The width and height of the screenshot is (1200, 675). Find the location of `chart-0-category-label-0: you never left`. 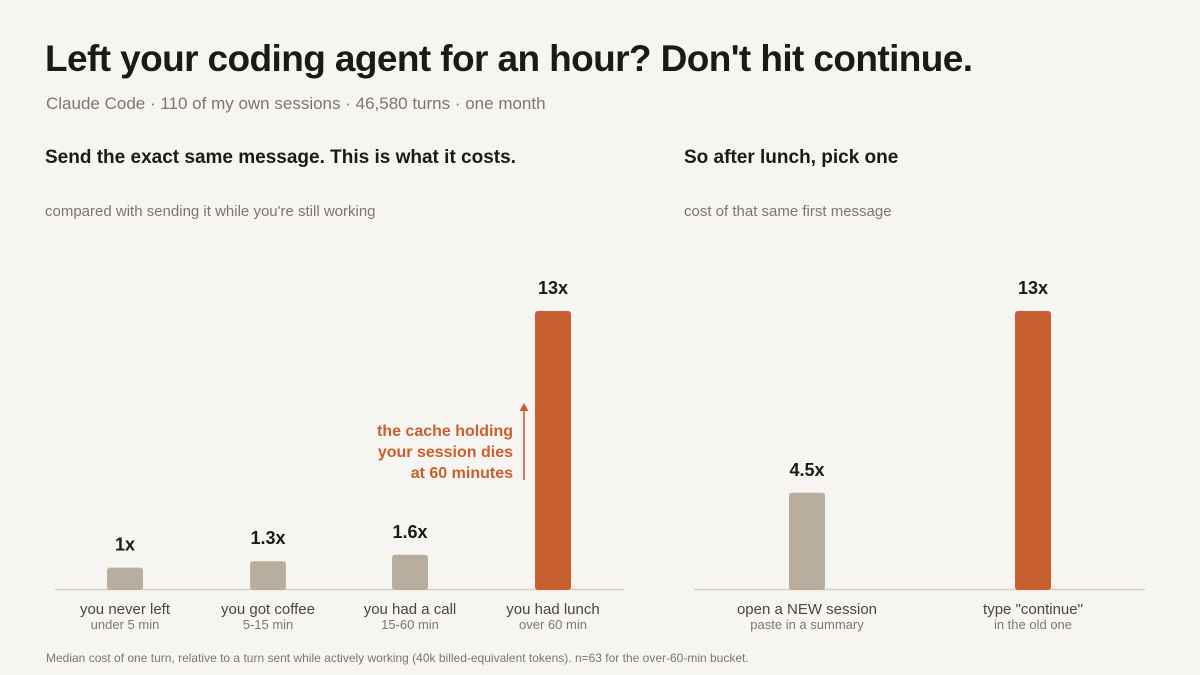

chart-0-category-label-0: you never left is located at coordinates (125, 609).